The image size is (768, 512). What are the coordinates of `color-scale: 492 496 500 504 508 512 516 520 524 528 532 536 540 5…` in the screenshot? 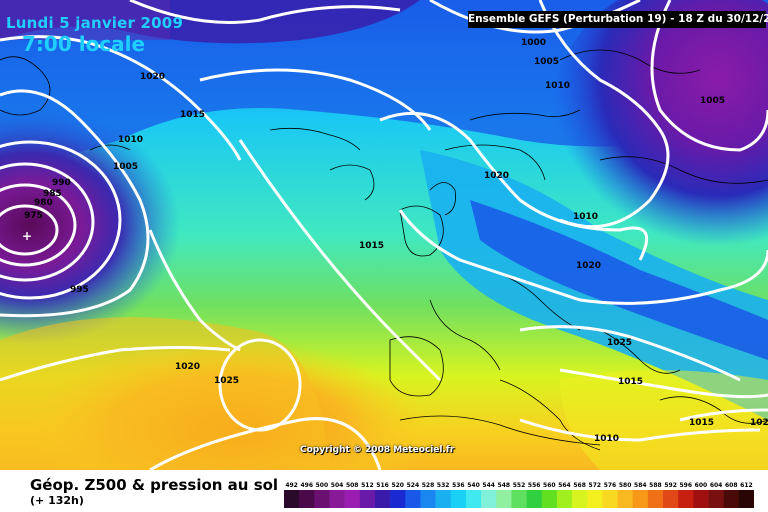 It's located at (519, 495).